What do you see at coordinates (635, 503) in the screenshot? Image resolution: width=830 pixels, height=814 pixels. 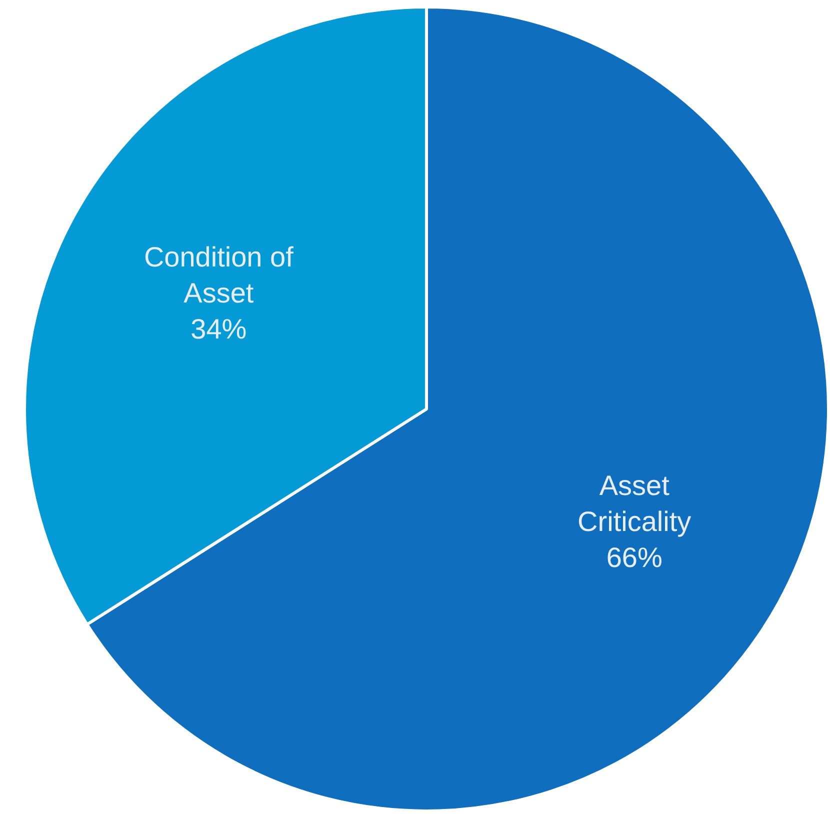 I see `slice-label: Asset Criticality` at bounding box center [635, 503].